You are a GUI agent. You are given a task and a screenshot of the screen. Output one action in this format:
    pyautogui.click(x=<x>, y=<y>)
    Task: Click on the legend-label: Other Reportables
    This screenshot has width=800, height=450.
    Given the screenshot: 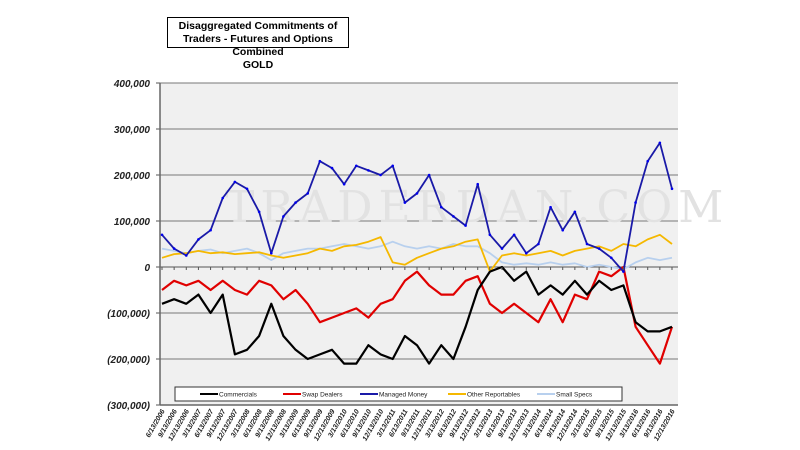 What is the action you would take?
    pyautogui.click(x=494, y=395)
    